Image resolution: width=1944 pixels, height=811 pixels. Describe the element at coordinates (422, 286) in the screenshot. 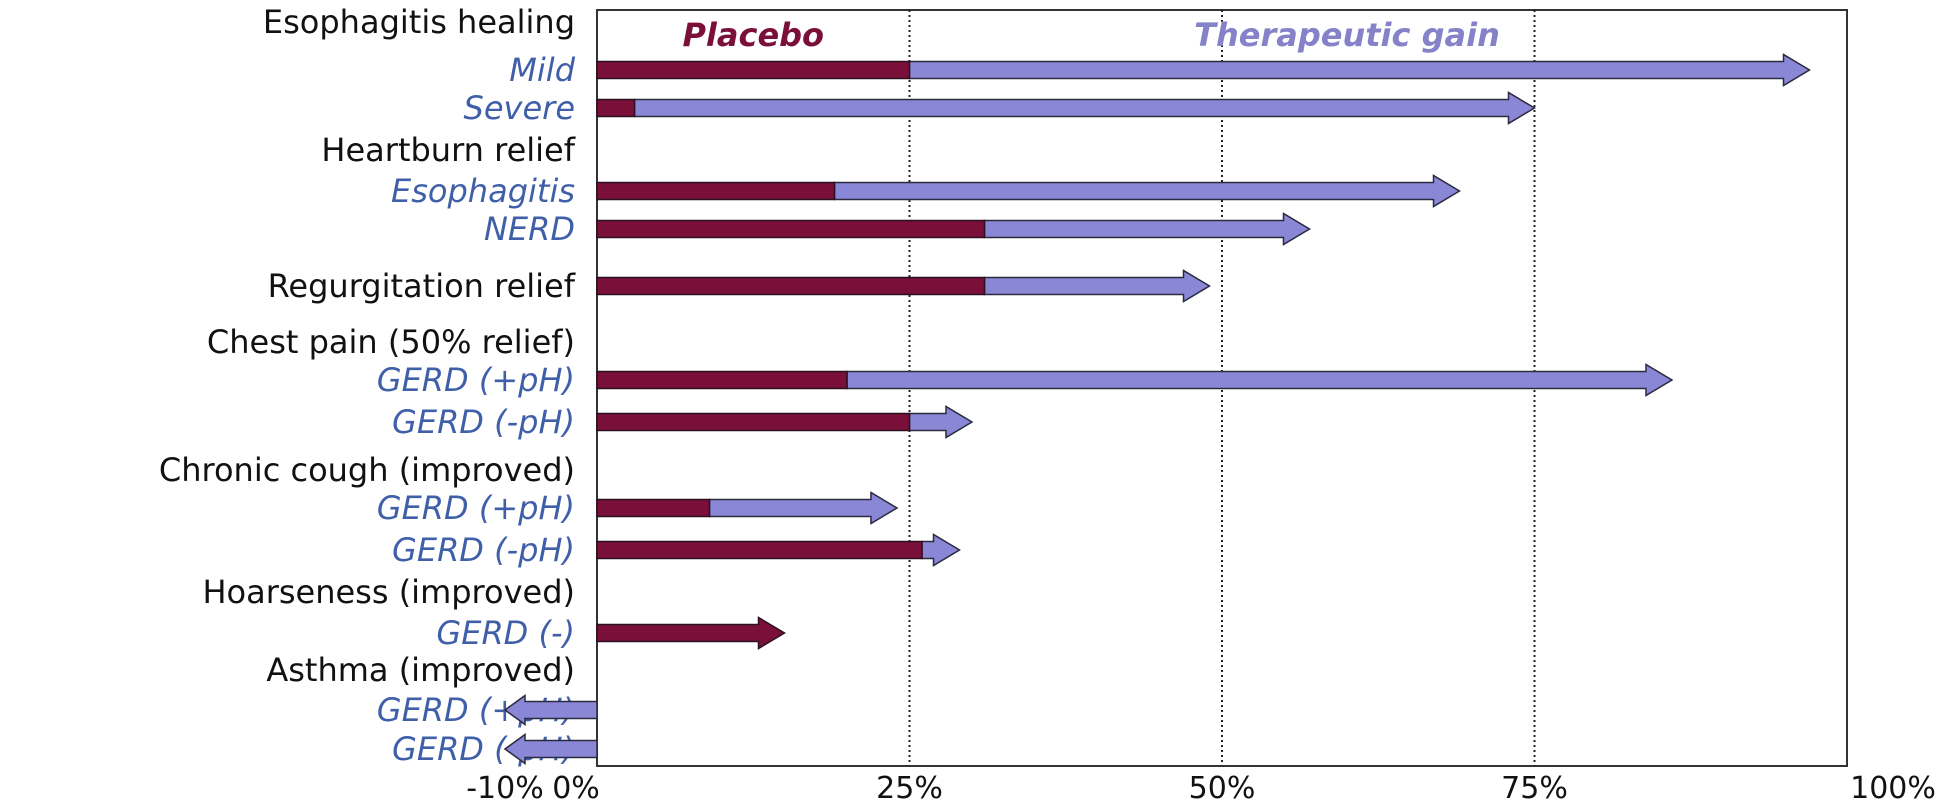

I see `category-label: Regurgitation relief` at that location.